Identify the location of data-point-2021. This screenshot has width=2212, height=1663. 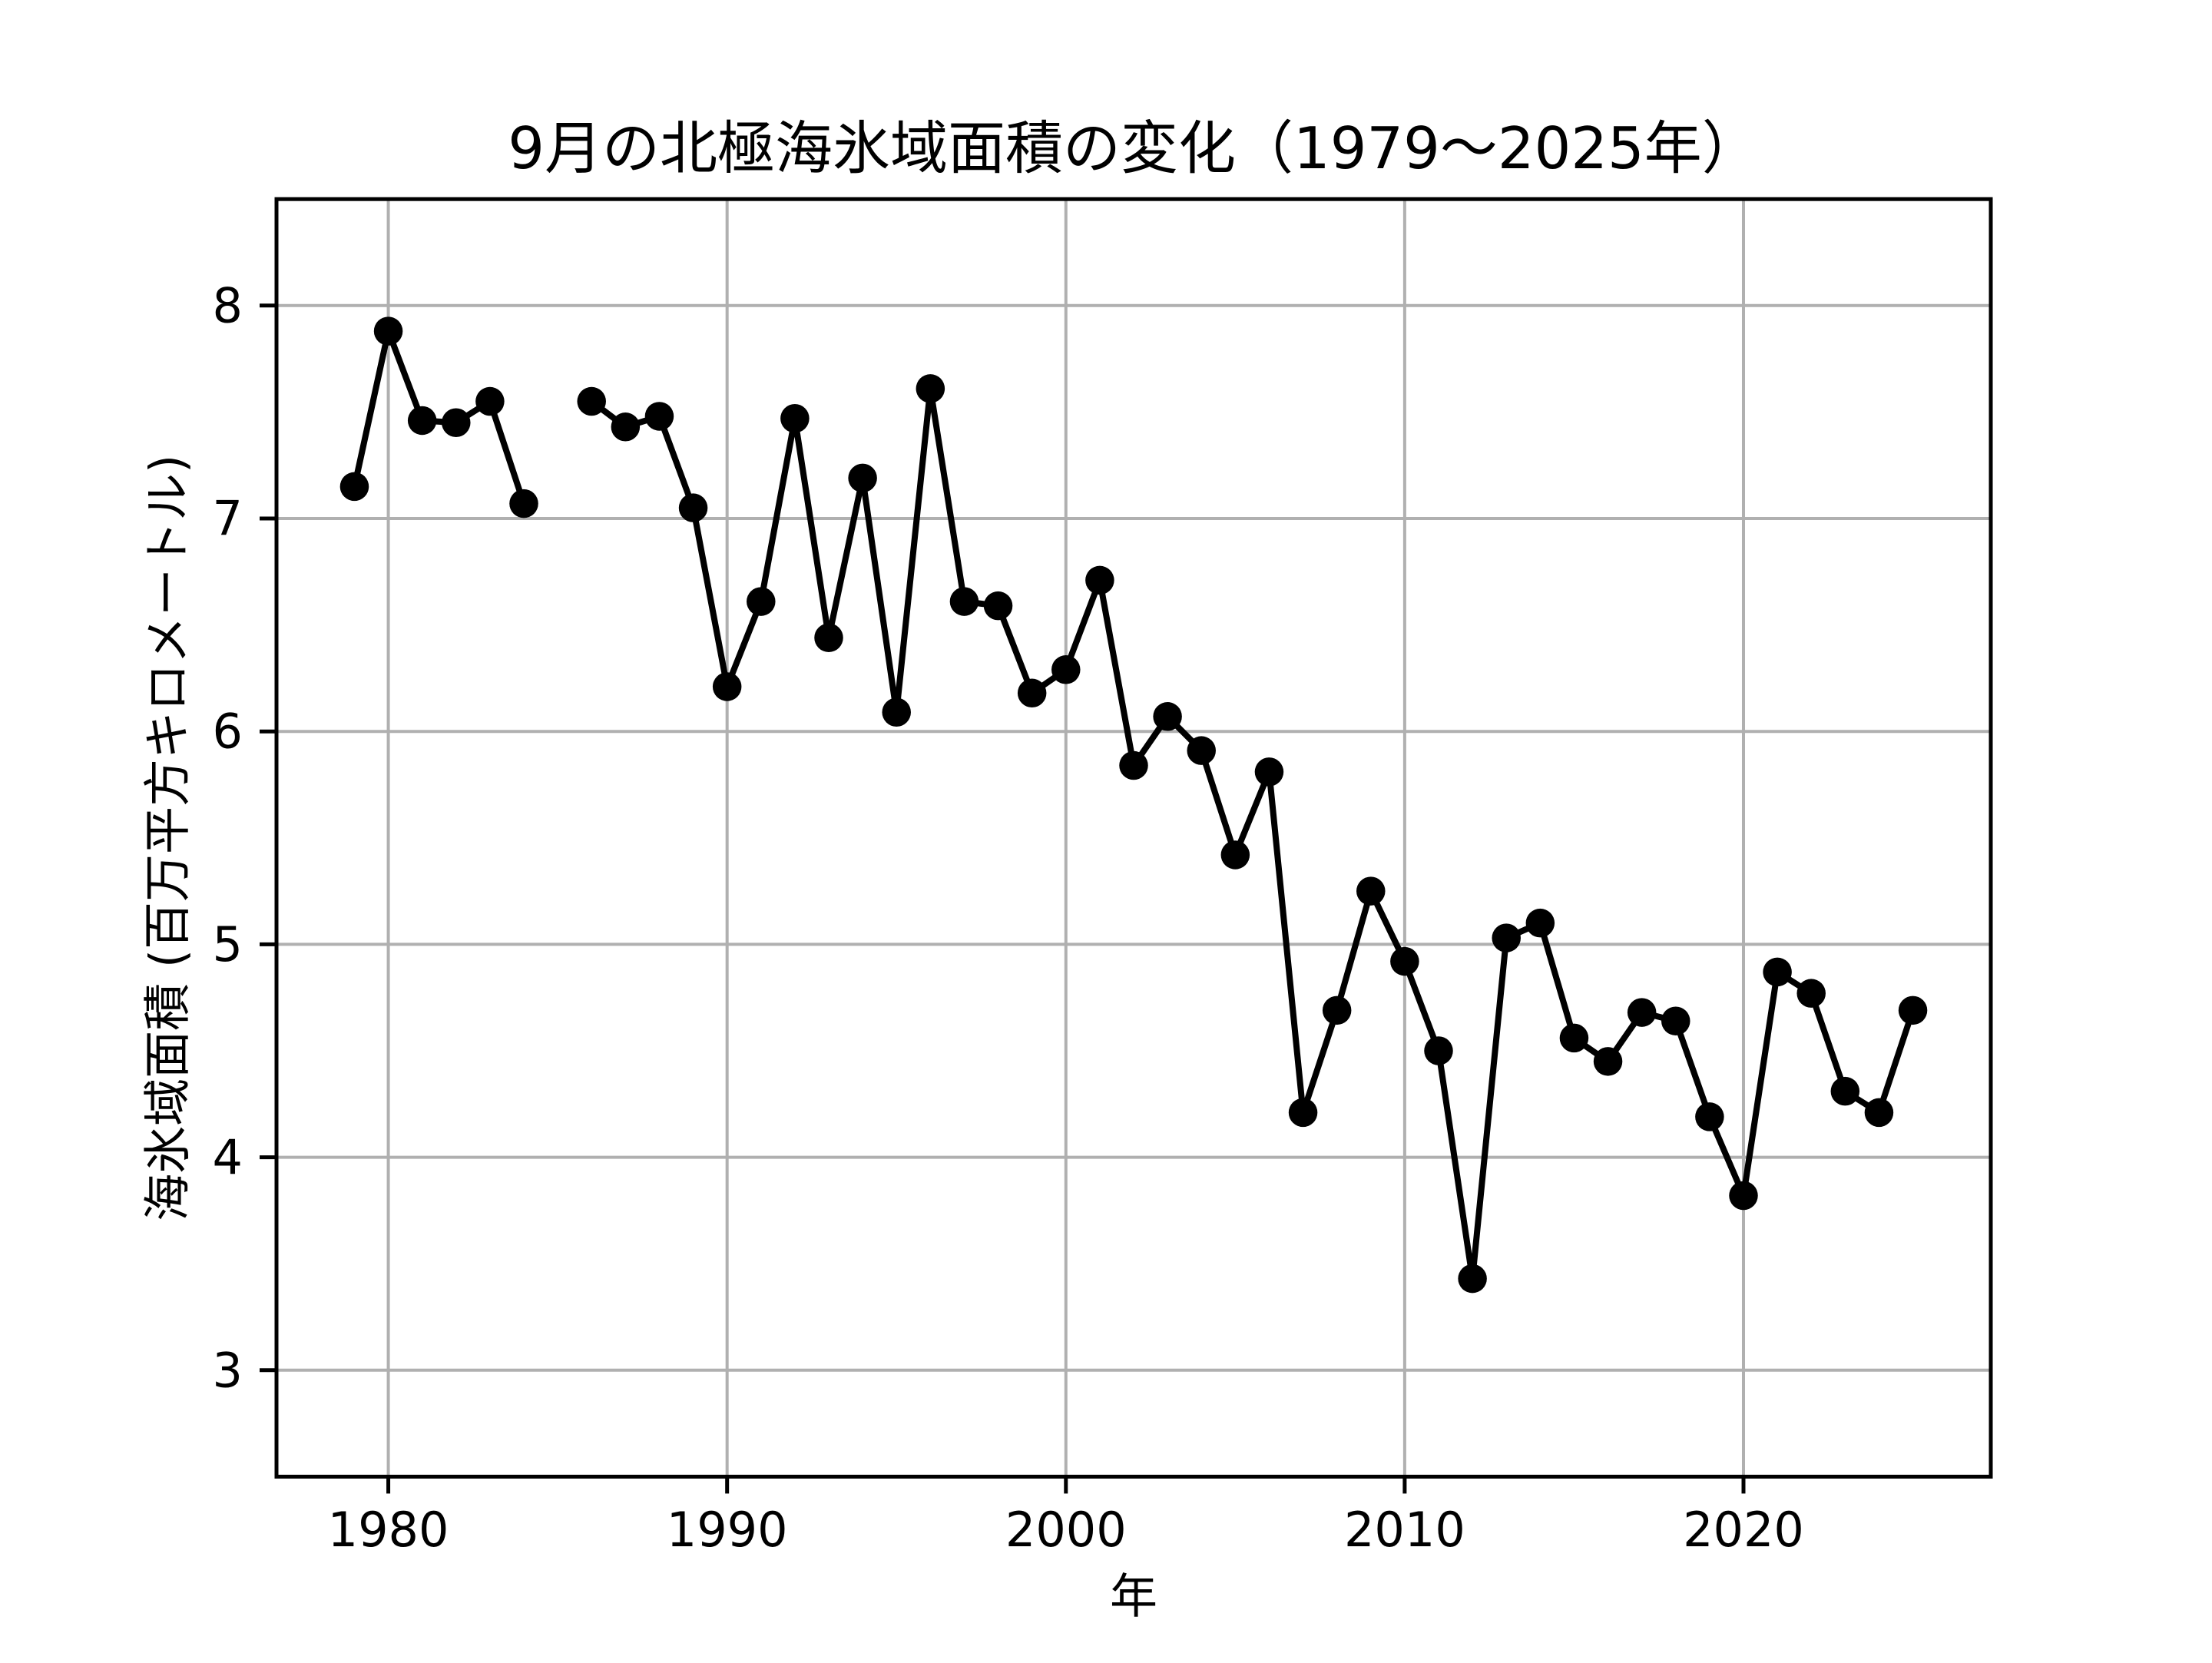
(1777, 972).